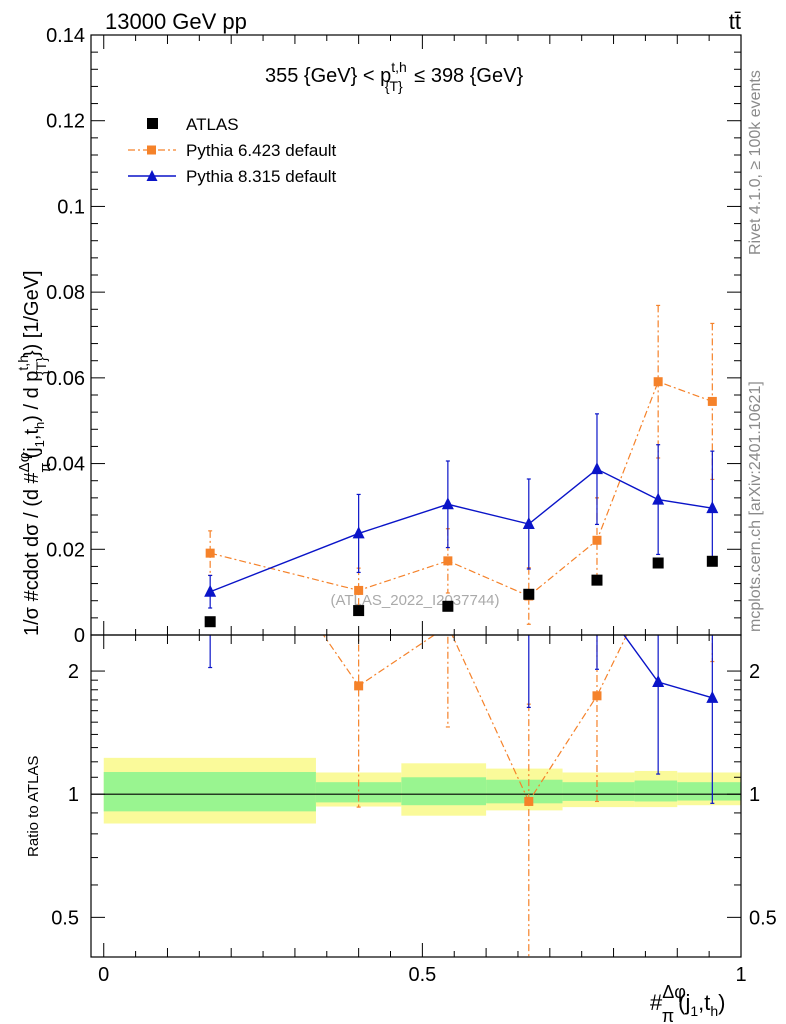 This screenshot has height=1024, width=786. I want to click on ratio-y-tick-label: 1, so click(73, 795).